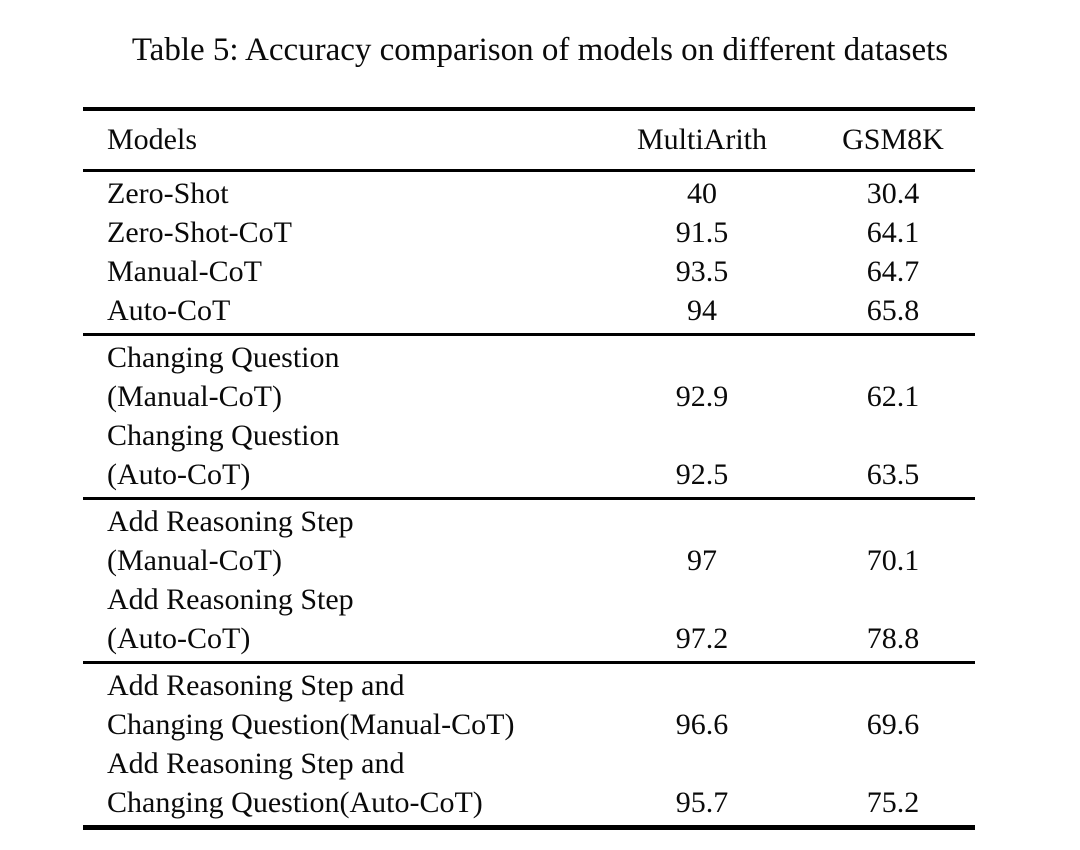  I want to click on table-row: Add Reasoning Step (Manual-CoT) 97 70.1, so click(529, 541).